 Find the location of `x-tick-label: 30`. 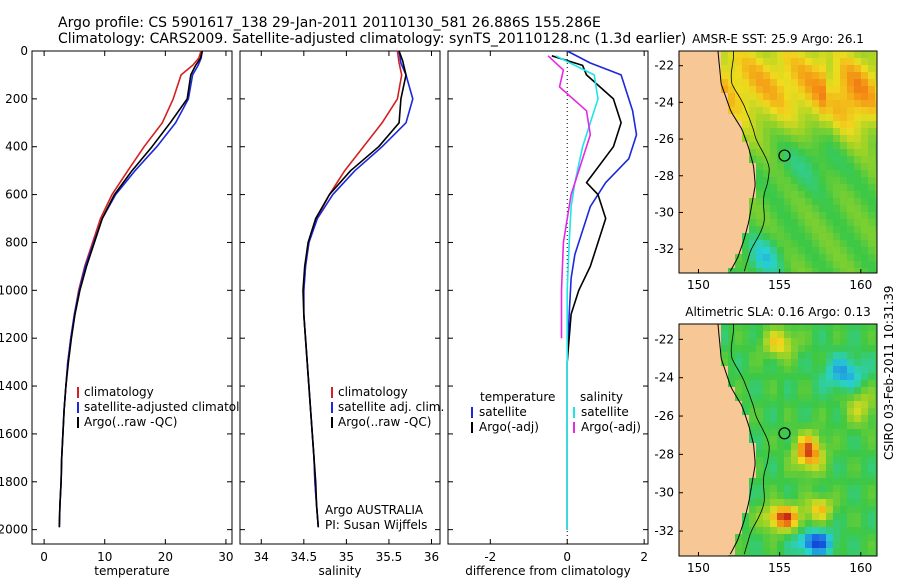

x-tick-label: 30 is located at coordinates (225, 557).